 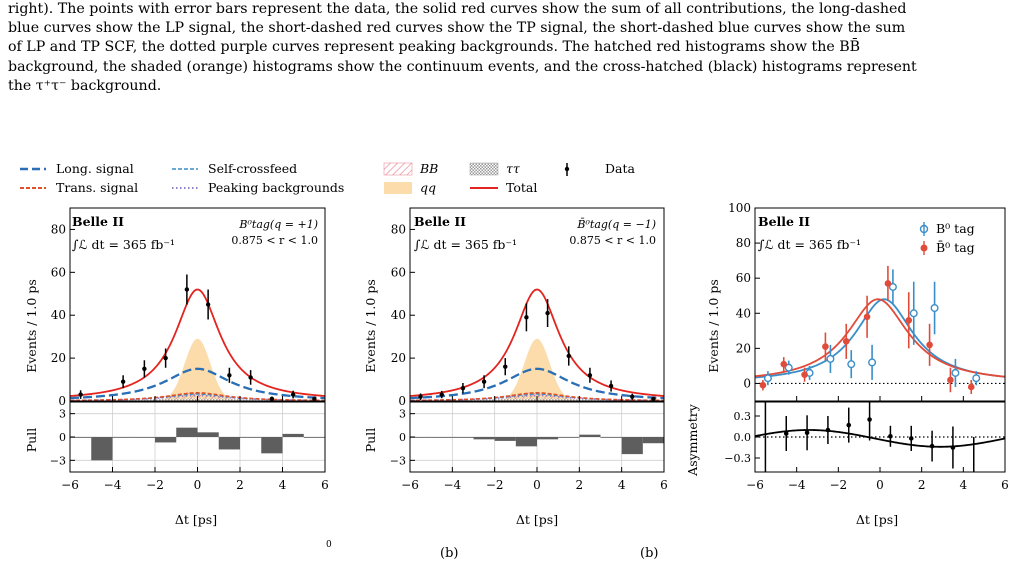 What do you see at coordinates (398, 169) in the screenshot?
I see `legend-bb-swatch` at bounding box center [398, 169].